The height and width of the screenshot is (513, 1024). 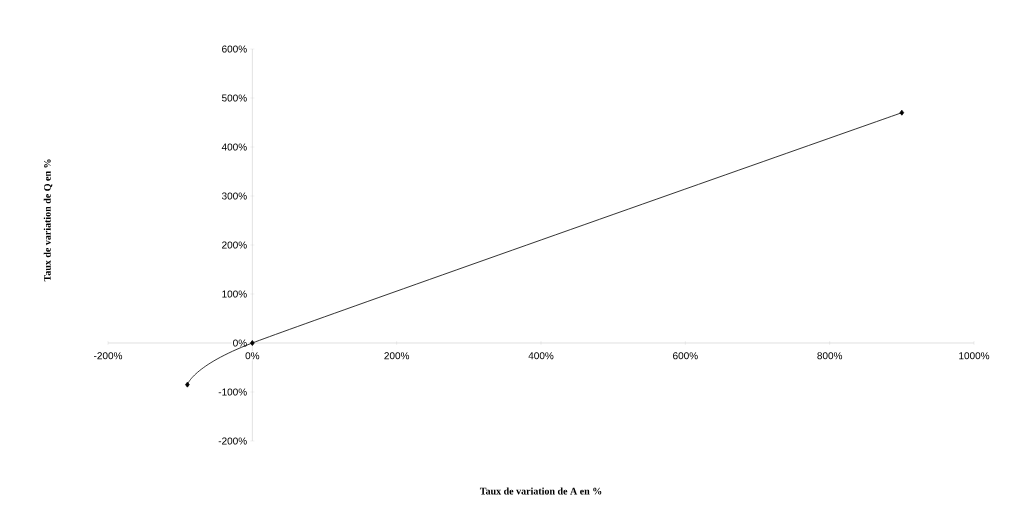 I want to click on x-tick-label: 200%, so click(x=397, y=356).